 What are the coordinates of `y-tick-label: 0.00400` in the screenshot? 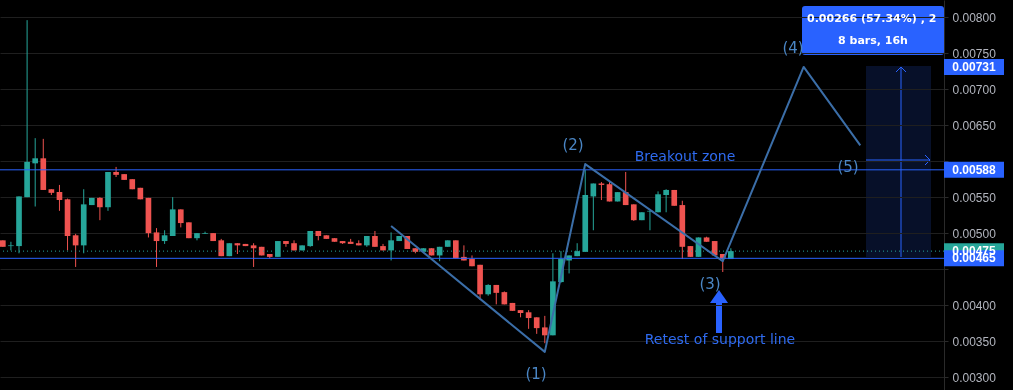 It's located at (974, 305).